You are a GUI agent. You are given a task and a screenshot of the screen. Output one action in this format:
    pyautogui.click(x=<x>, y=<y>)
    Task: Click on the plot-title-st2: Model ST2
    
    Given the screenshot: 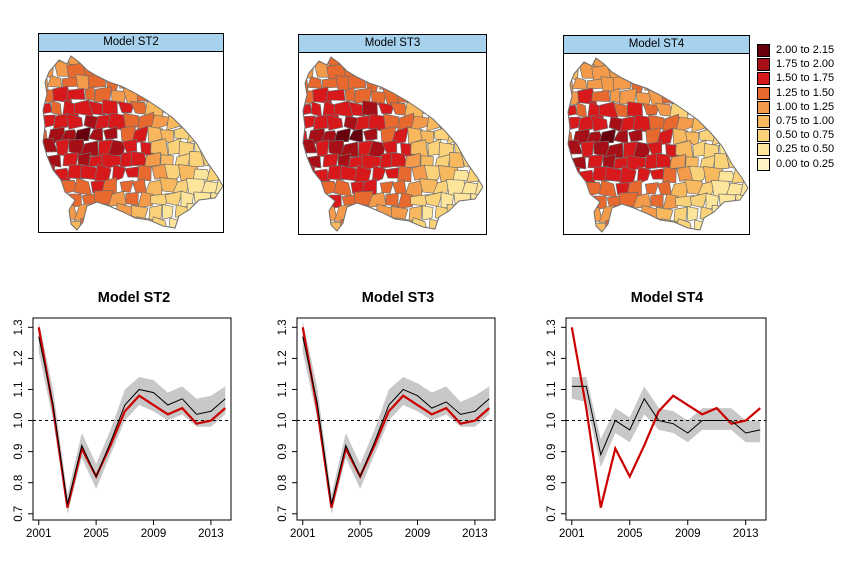 What is the action you would take?
    pyautogui.click(x=134, y=298)
    